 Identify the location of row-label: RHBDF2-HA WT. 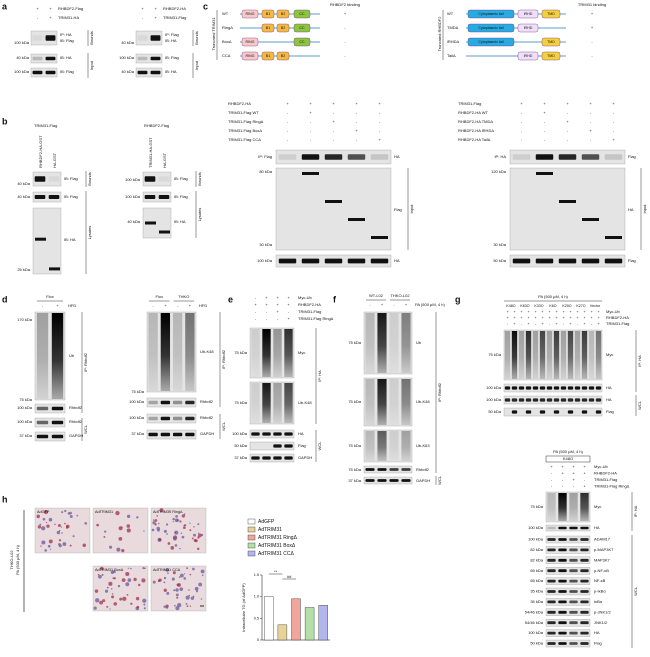
(473, 112).